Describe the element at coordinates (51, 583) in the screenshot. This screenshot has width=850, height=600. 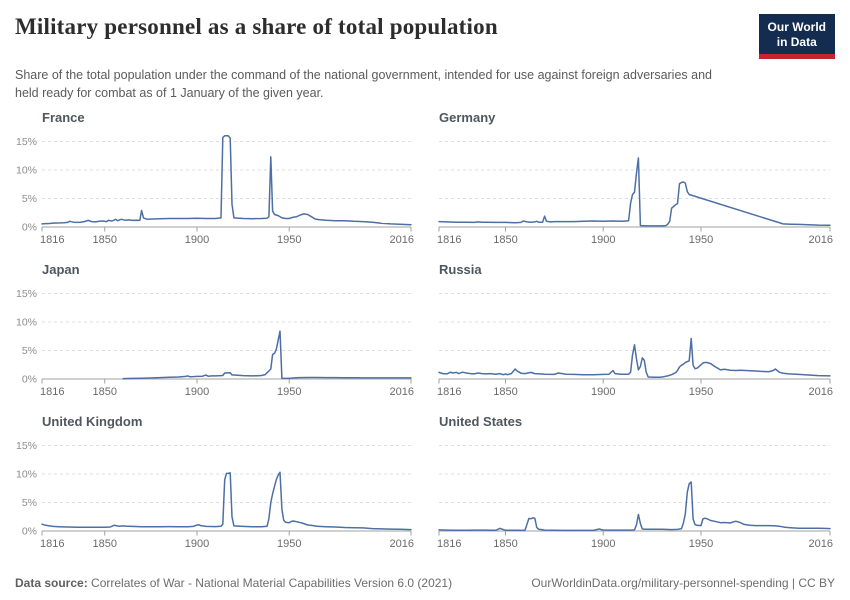
I see `data-source-label: Data source:` at that location.